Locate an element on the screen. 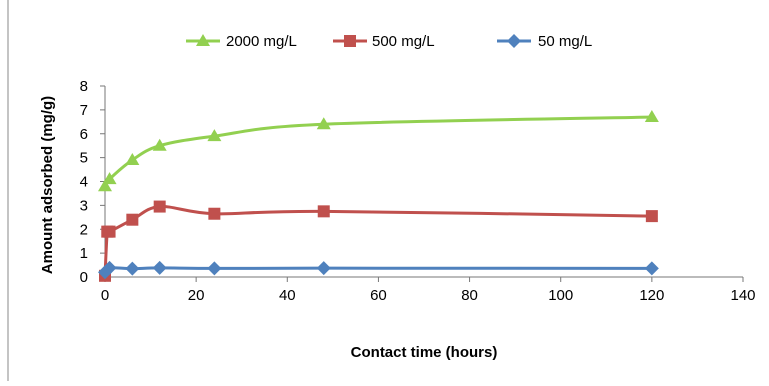  y-tick-label: 5 is located at coordinates (84, 158).